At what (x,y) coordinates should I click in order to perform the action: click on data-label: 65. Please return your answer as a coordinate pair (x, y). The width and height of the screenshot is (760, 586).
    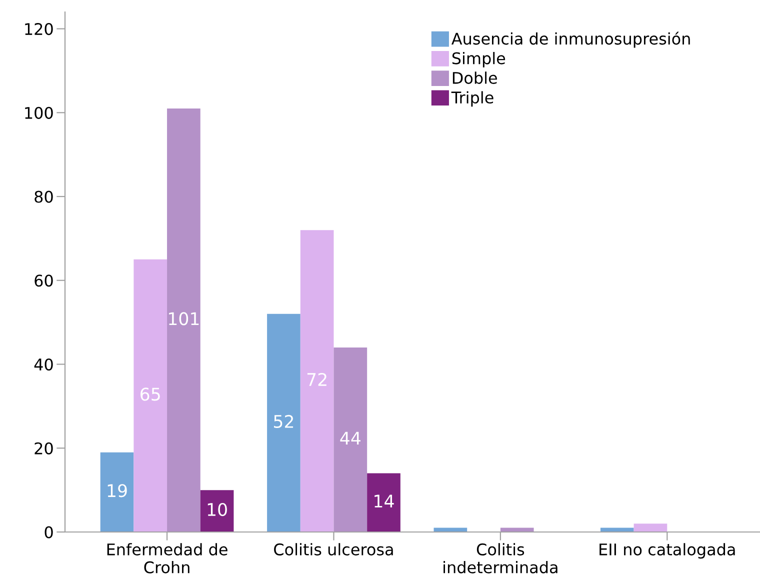
    Looking at the image, I should click on (150, 394).